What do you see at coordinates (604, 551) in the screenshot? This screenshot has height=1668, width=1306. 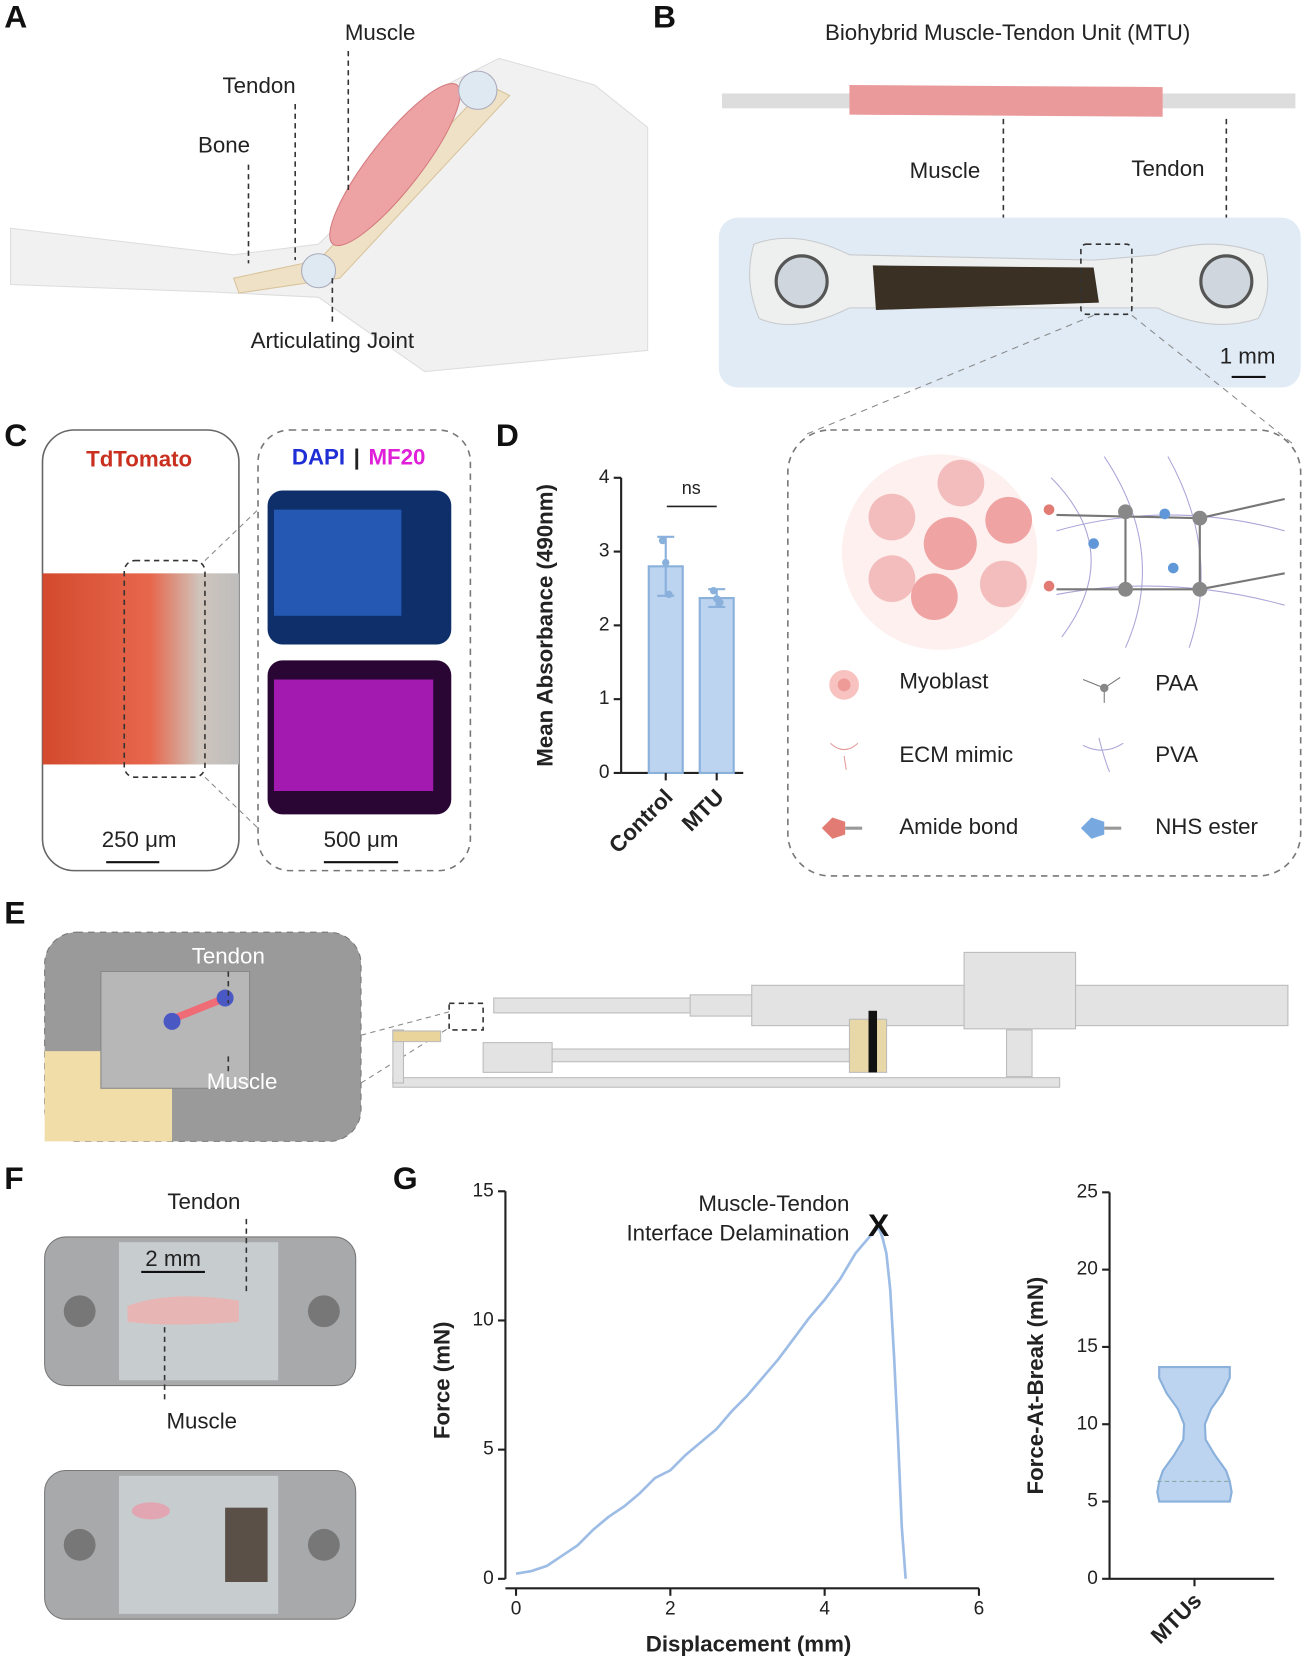 I see `y-tick-label: 3` at bounding box center [604, 551].